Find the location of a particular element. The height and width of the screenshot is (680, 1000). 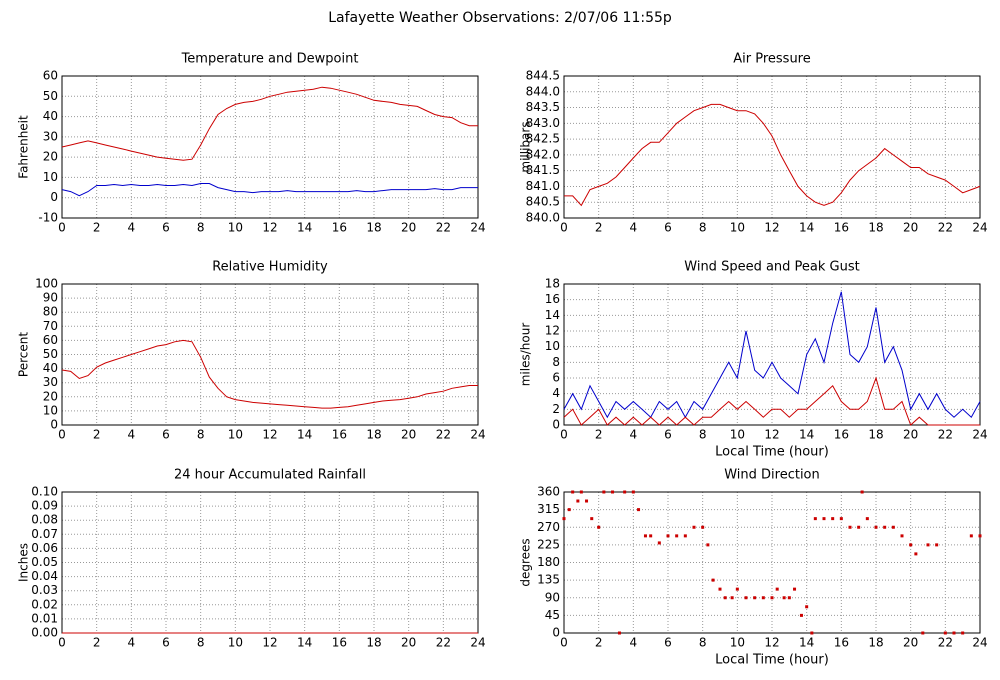

y-tick-label: 844.0 is located at coordinates (543, 91).